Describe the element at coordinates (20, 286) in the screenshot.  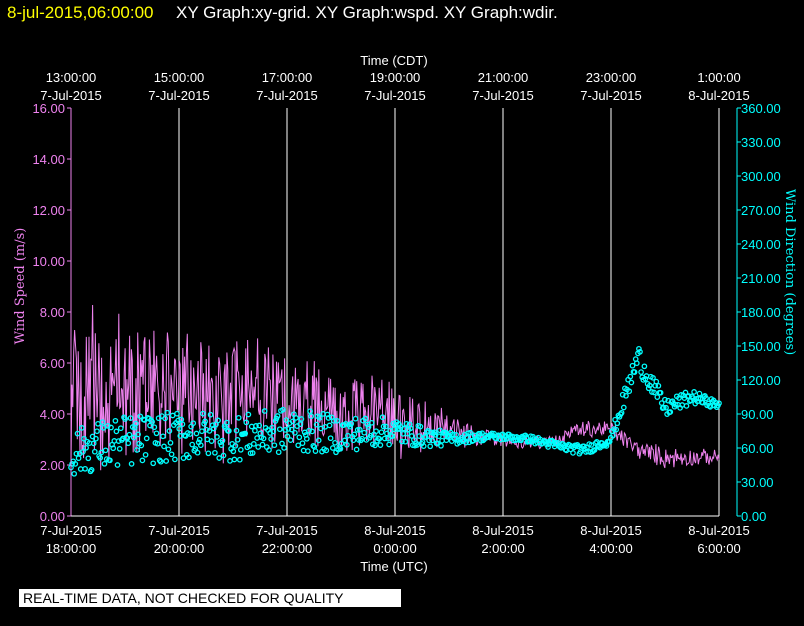
I see `left-axis-label: Wind Speed (m/s)` at that location.